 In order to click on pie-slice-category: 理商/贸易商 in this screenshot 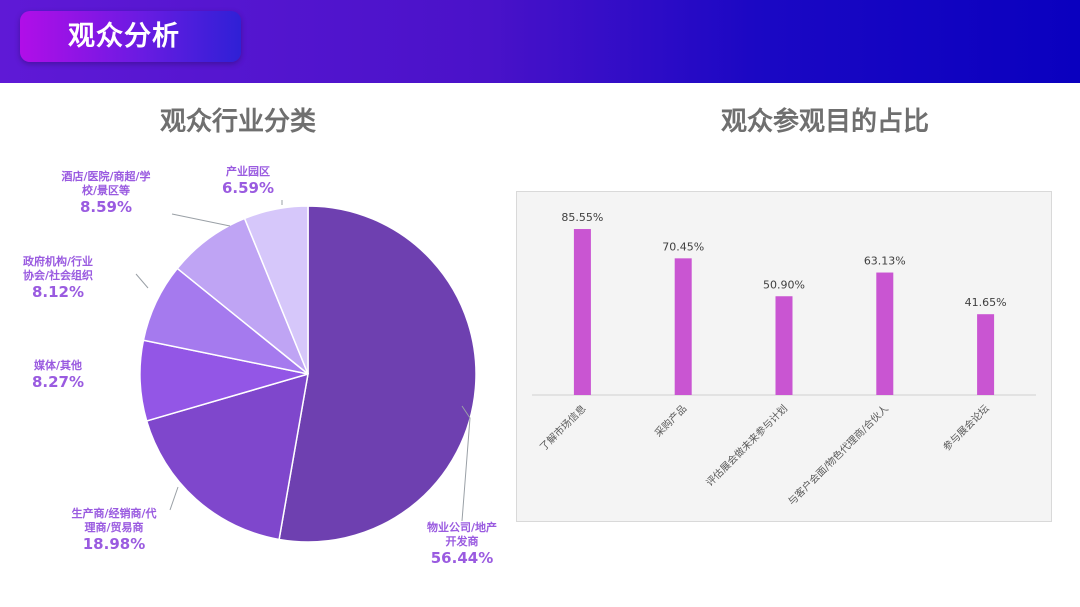, I will do `click(114, 527)`.